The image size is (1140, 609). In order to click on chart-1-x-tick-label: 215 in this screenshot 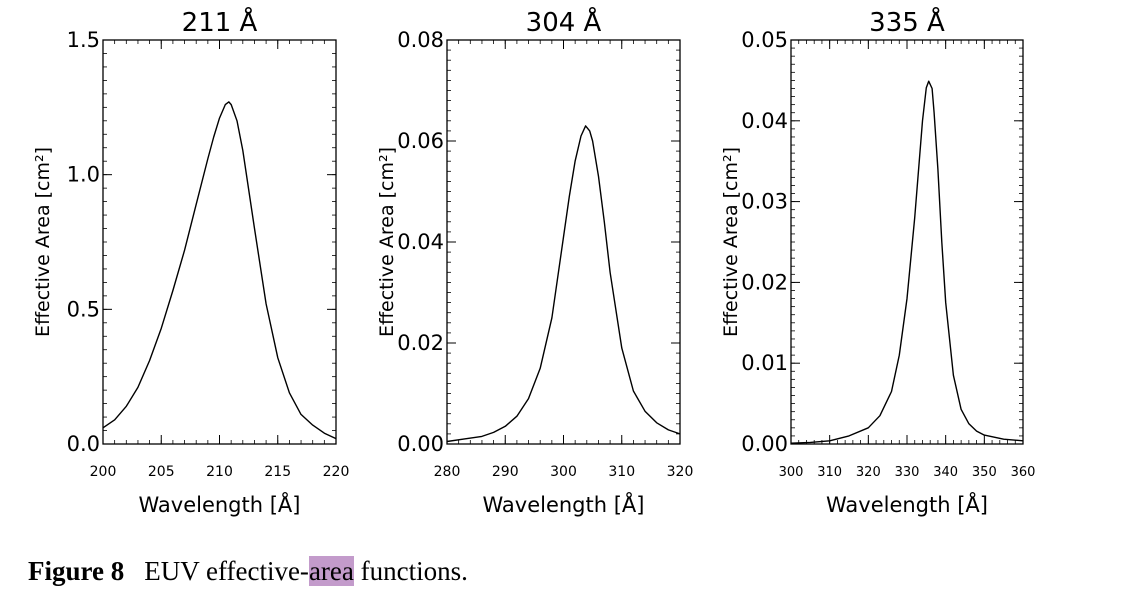, I will do `click(277, 472)`.